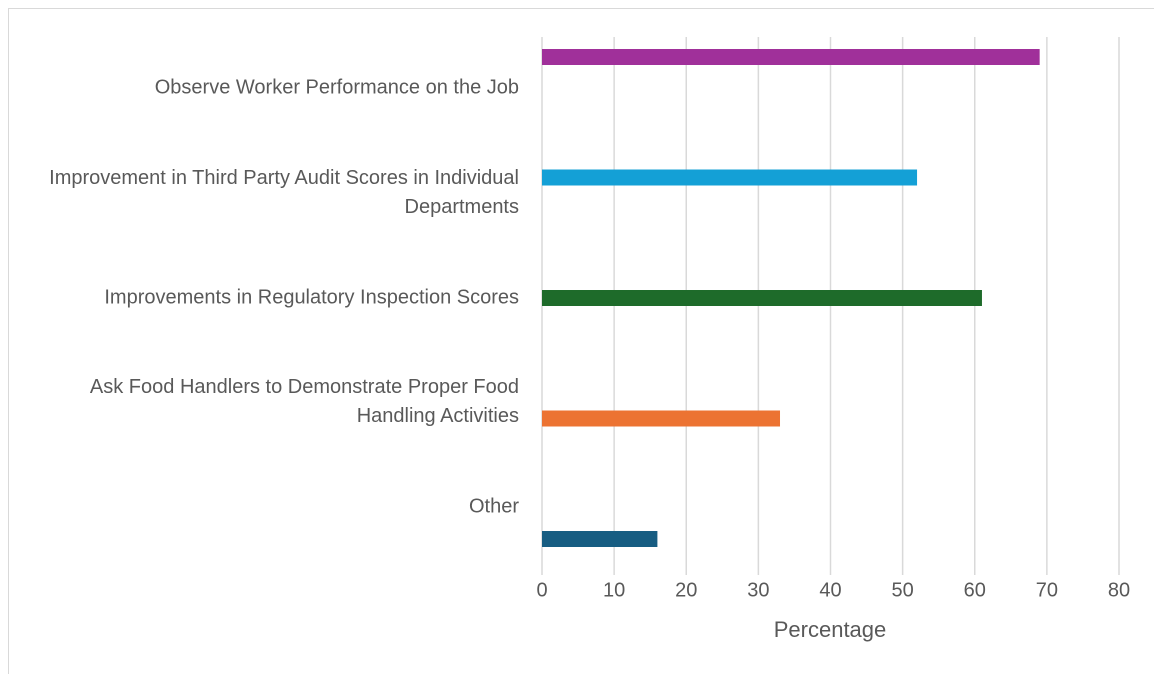 The width and height of the screenshot is (1154, 674). Describe the element at coordinates (830, 590) in the screenshot. I see `x-tick-label: 40` at that location.